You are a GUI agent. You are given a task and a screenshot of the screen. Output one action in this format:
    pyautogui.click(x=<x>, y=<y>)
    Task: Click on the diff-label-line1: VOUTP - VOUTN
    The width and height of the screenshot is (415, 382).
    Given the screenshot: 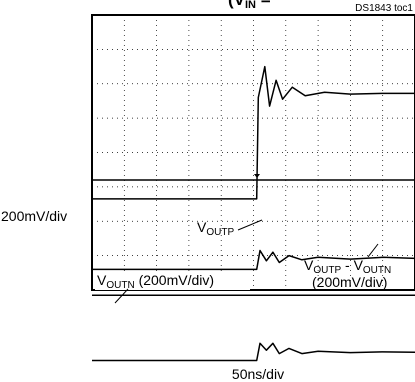 What is the action you would take?
    pyautogui.click(x=347, y=266)
    